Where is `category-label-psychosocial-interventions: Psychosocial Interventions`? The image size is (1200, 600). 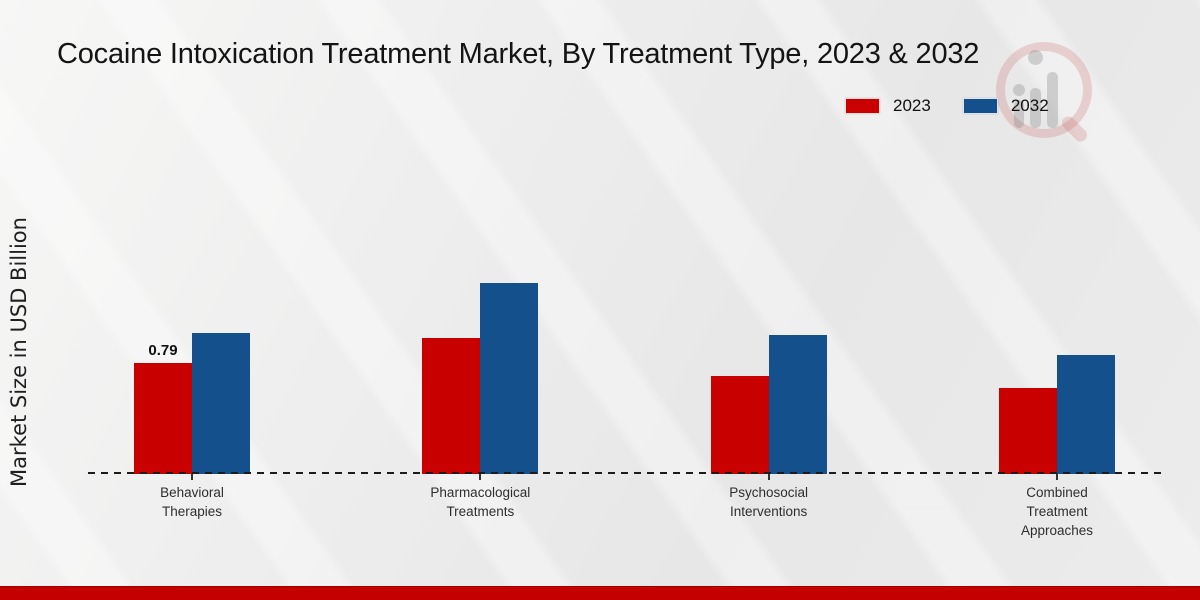
category-label-psychosocial-interventions: Psychosocial Interventions is located at coordinates (769, 502).